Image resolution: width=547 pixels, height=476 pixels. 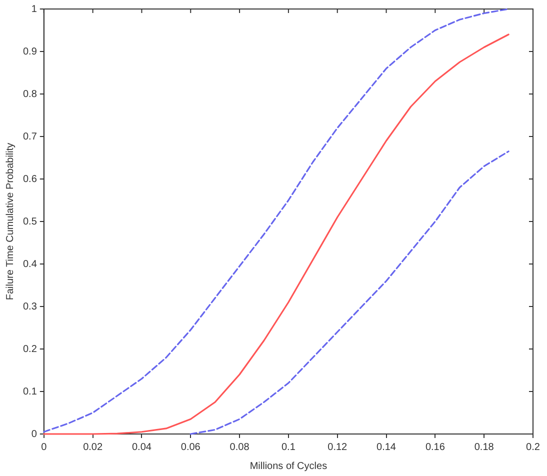 What do you see at coordinates (30, 136) in the screenshot?
I see `y-tick-label: 0.7` at bounding box center [30, 136].